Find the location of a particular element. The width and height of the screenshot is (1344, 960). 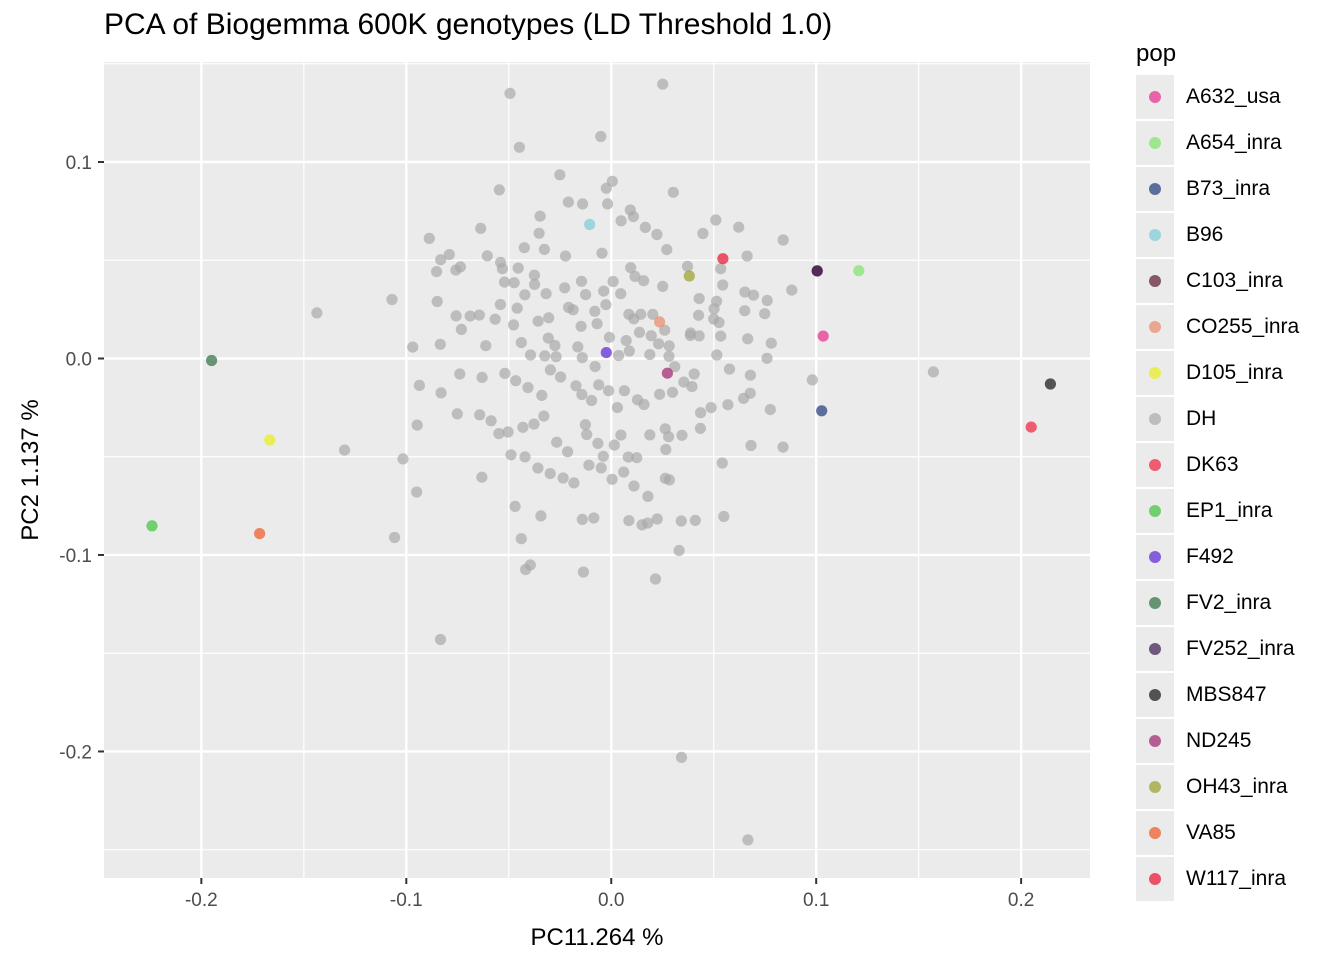

data-point-fv252-inra is located at coordinates (817, 271).